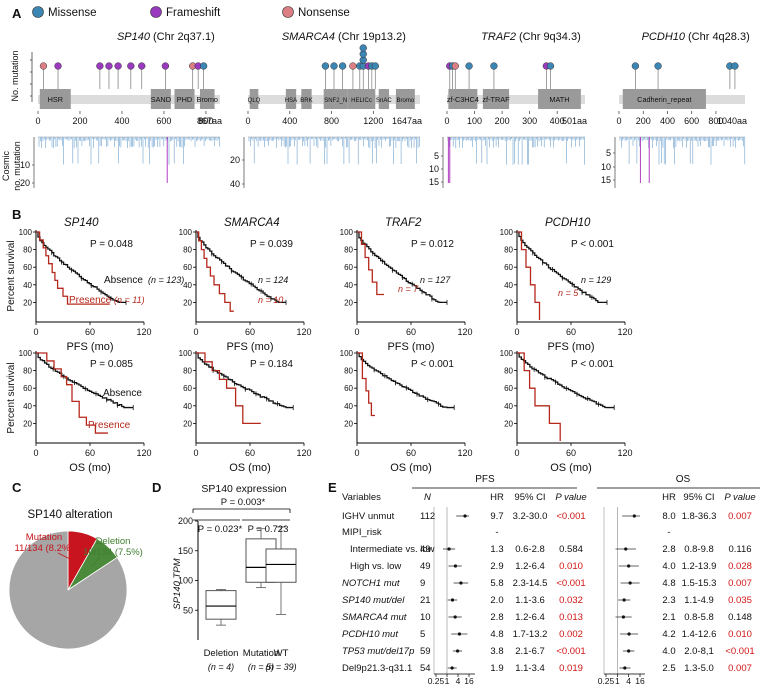 The image size is (764, 688). I want to click on forest-os-p: 0.148, so click(740, 617).